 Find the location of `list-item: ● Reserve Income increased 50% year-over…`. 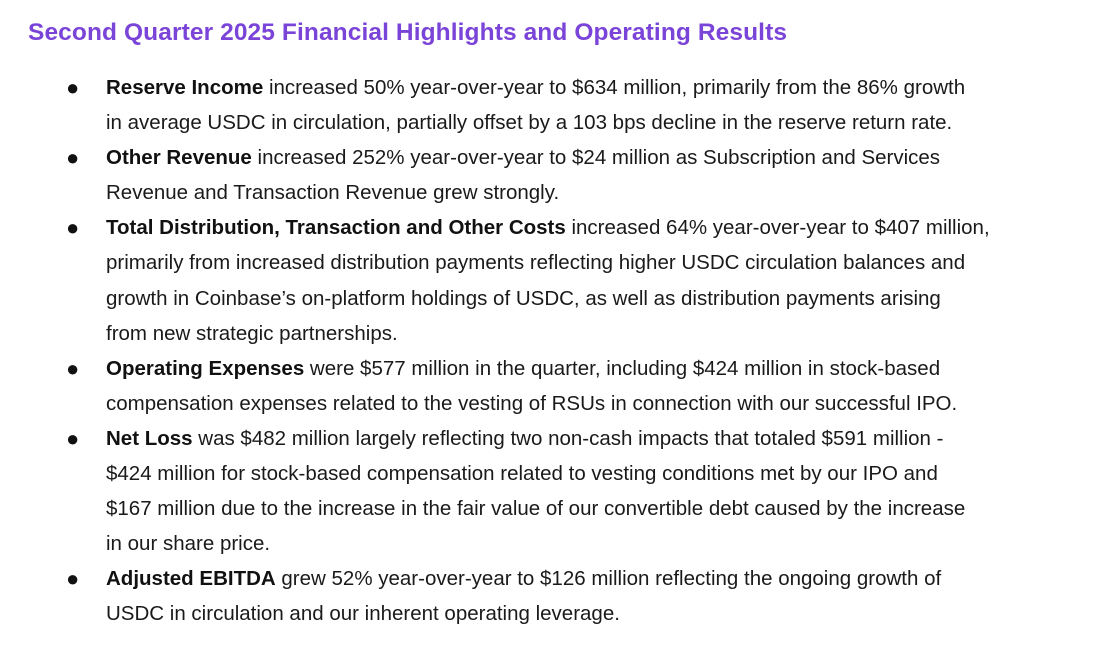

list-item: ● Reserve Income increased 50% year-over… is located at coordinates (584, 105).